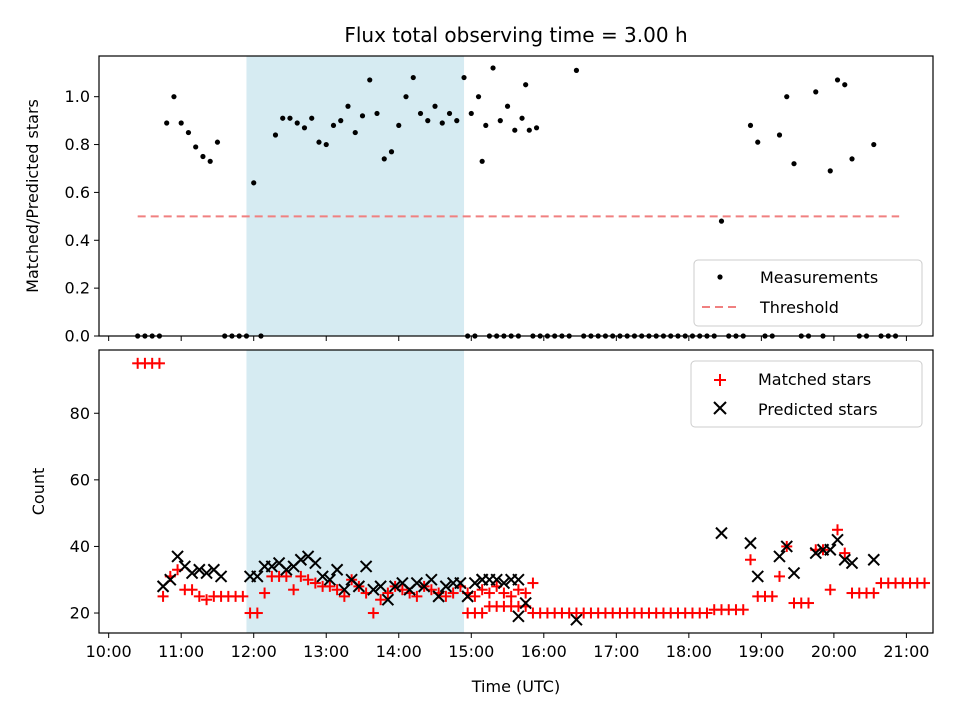 Image resolution: width=960 pixels, height=724 pixels. I want to click on bottom-legend-box, so click(806, 394).